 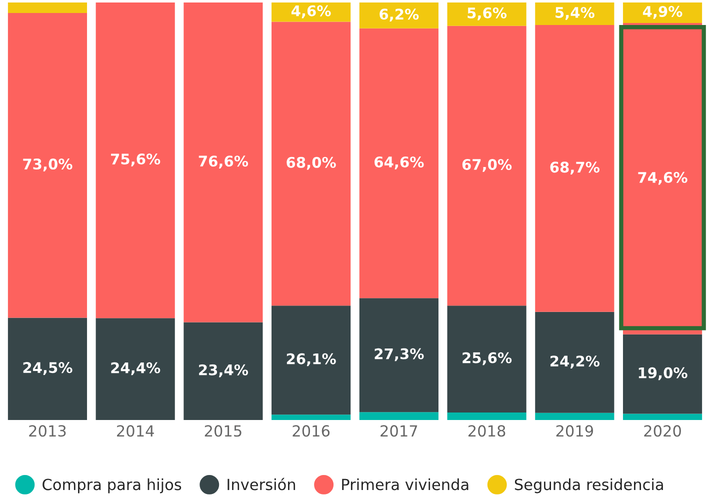 I want to click on data-label: 23,4%, so click(x=223, y=371).